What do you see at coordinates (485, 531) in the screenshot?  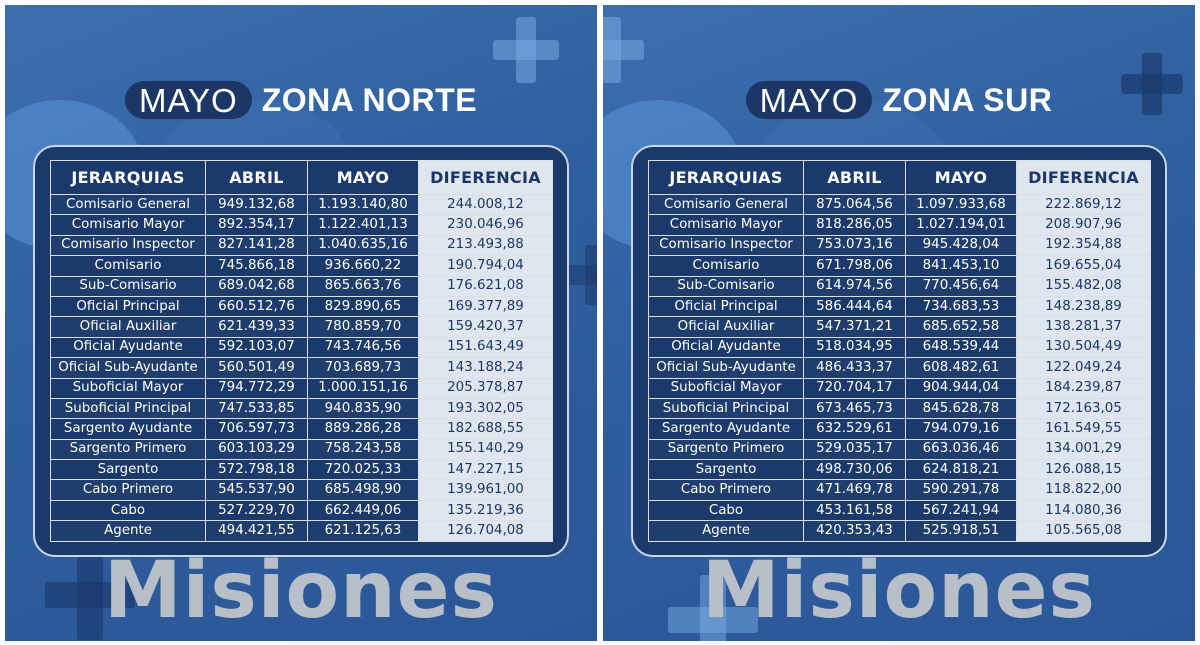 I see `cell-diff: 126.704,08` at bounding box center [485, 531].